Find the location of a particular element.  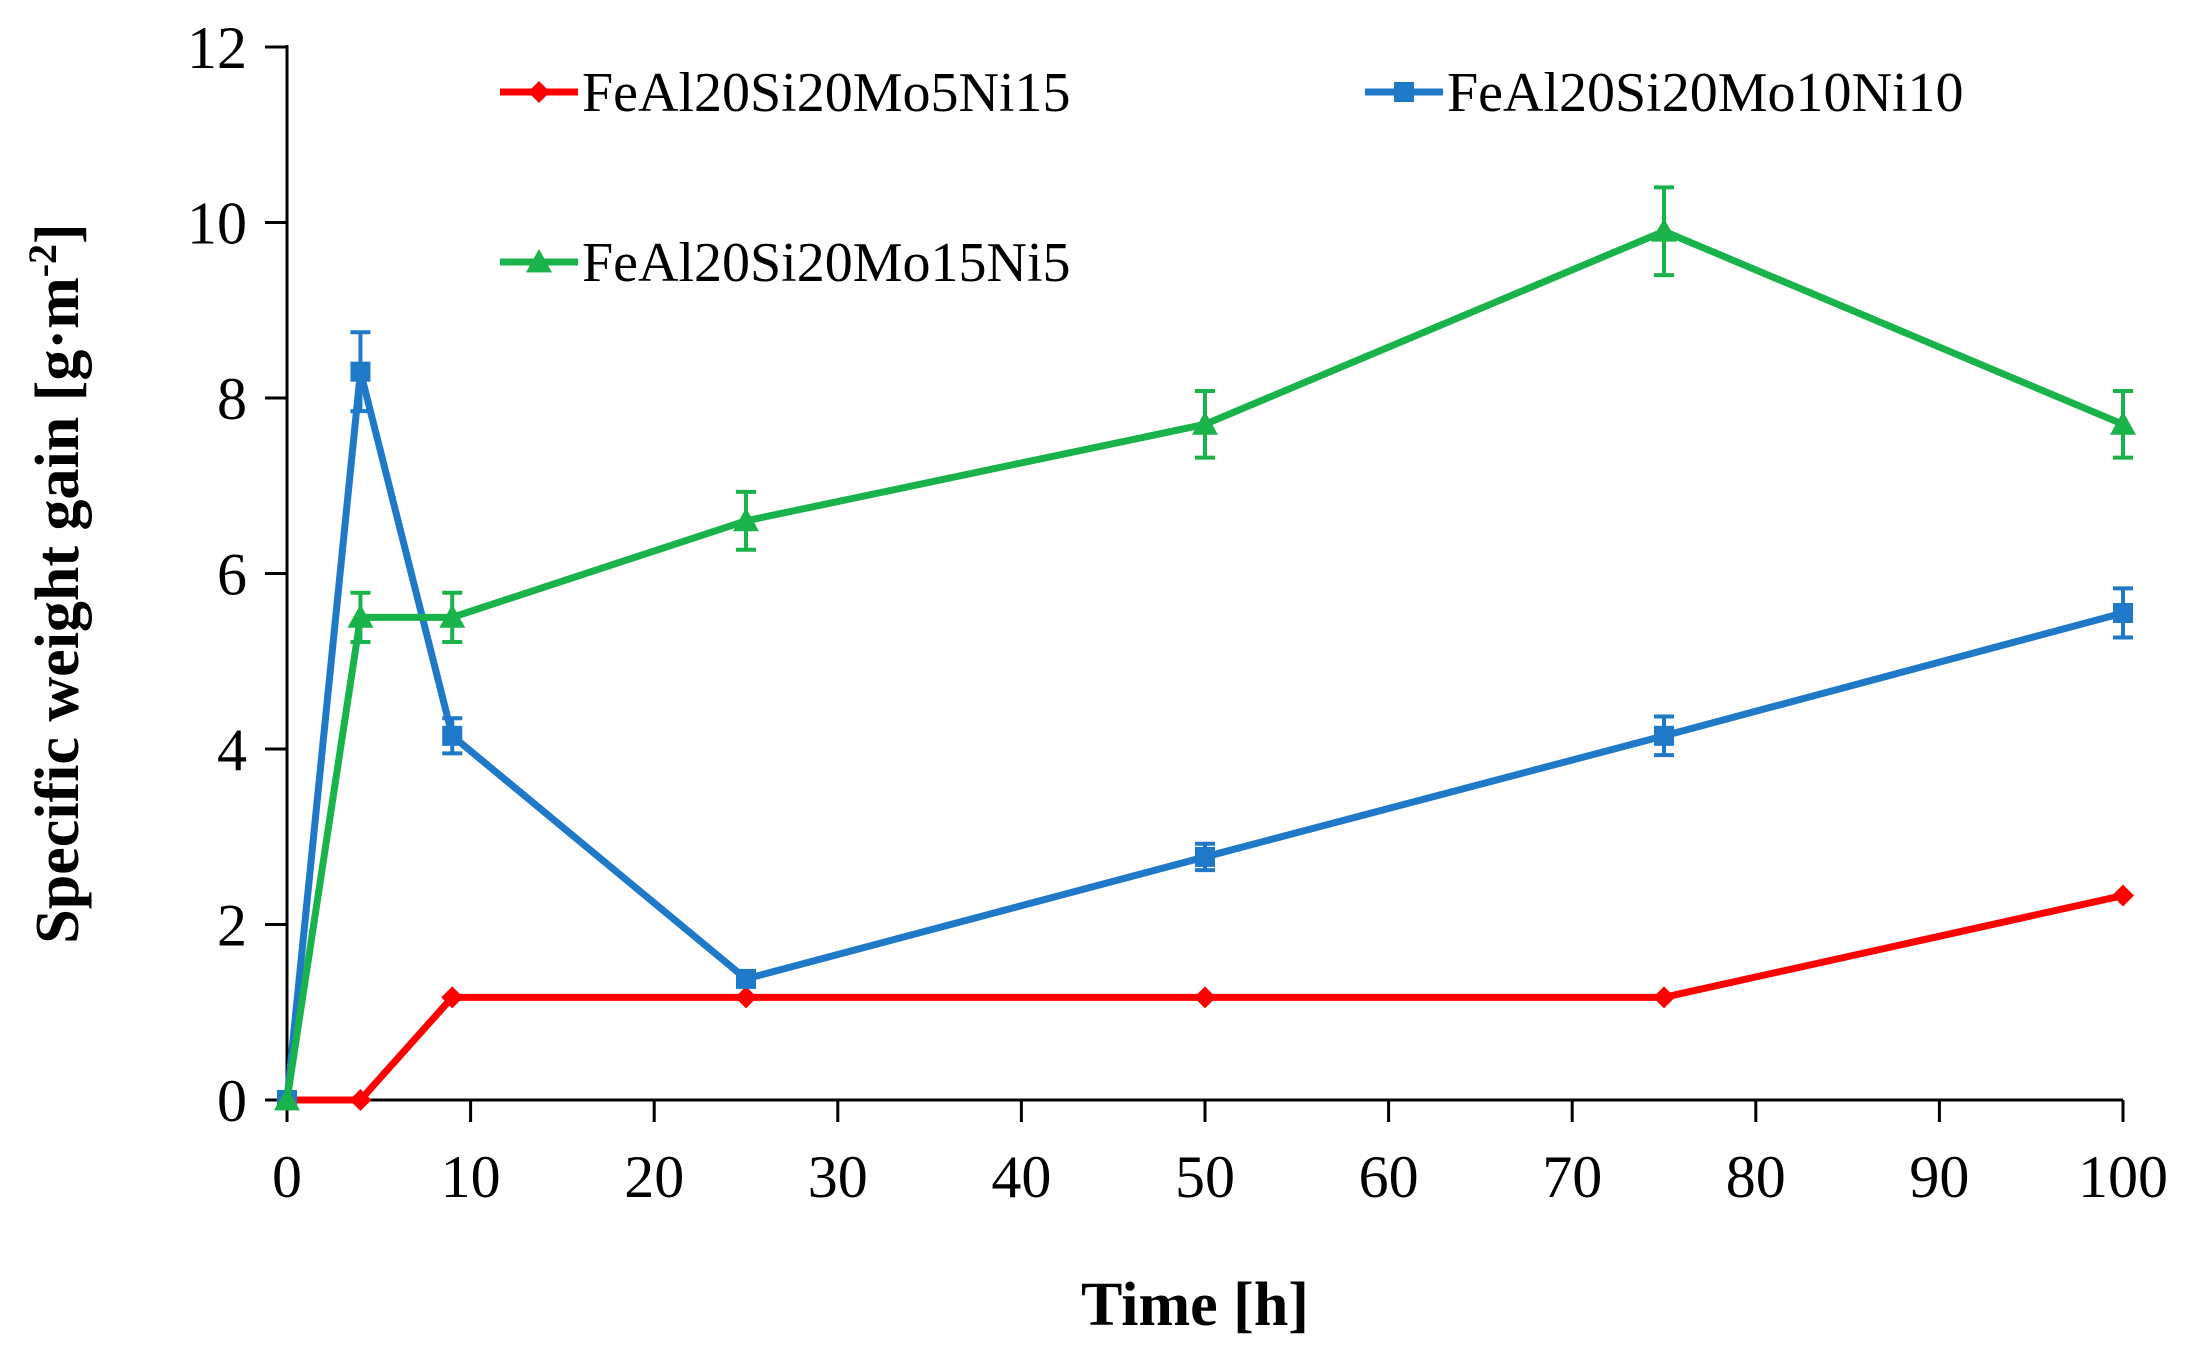

y-tick-label: 6 is located at coordinates (232, 575).